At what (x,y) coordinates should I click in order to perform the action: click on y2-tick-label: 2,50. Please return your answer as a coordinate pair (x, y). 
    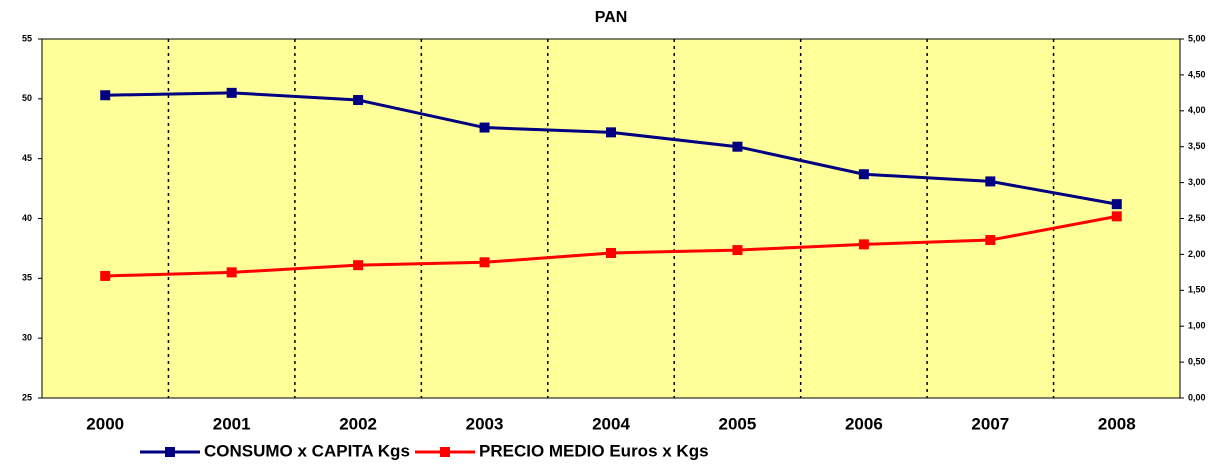
    Looking at the image, I should click on (1197, 218).